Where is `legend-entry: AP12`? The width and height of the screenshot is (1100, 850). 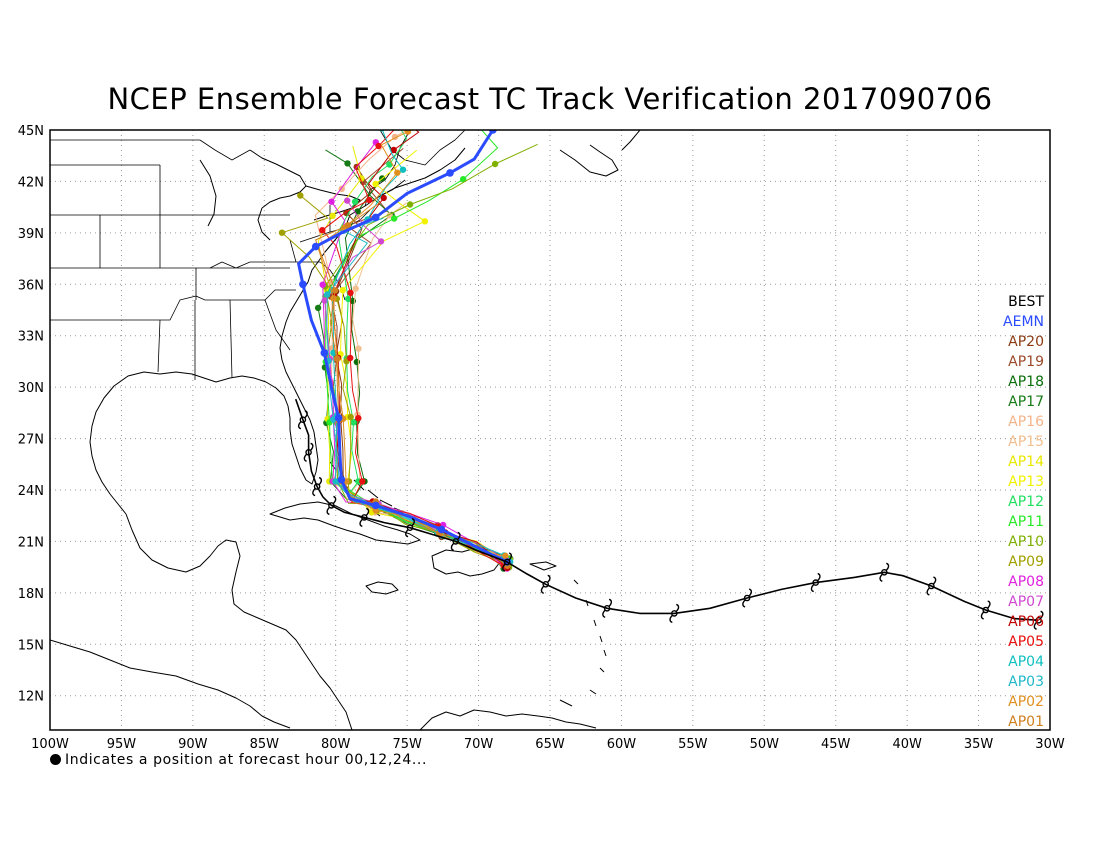
legend-entry: AP12 is located at coordinates (1026, 502).